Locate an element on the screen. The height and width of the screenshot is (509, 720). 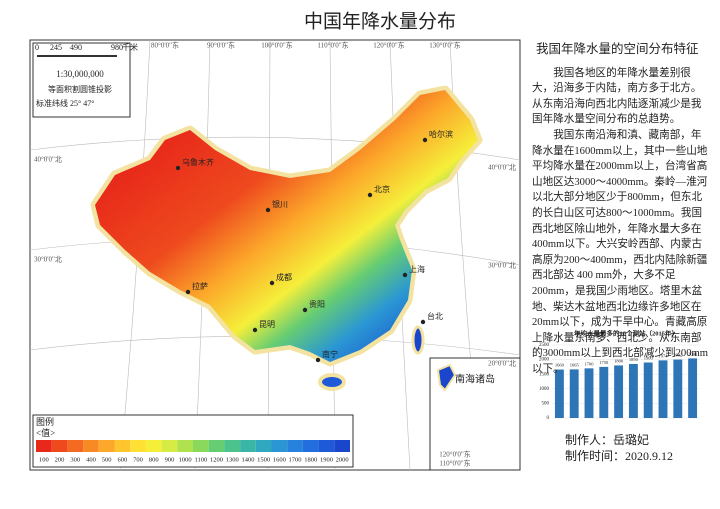
legend-label: 1100 is located at coordinates (200, 459).